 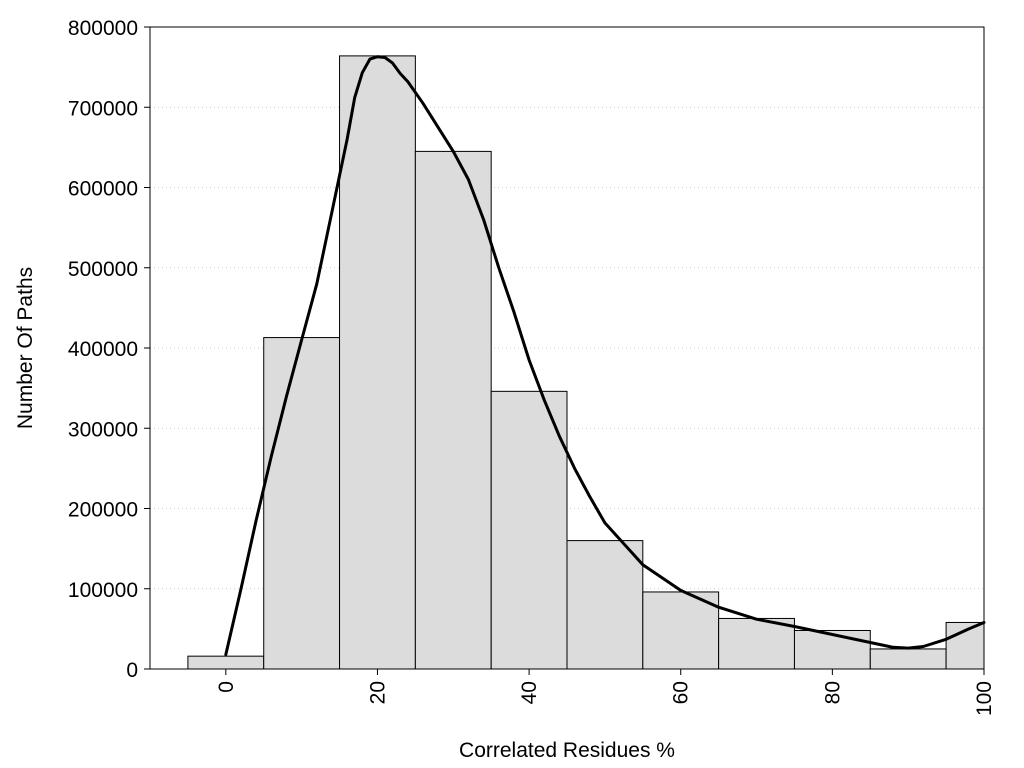 What do you see at coordinates (103, 28) in the screenshot?
I see `y-tick-label: 800000` at bounding box center [103, 28].